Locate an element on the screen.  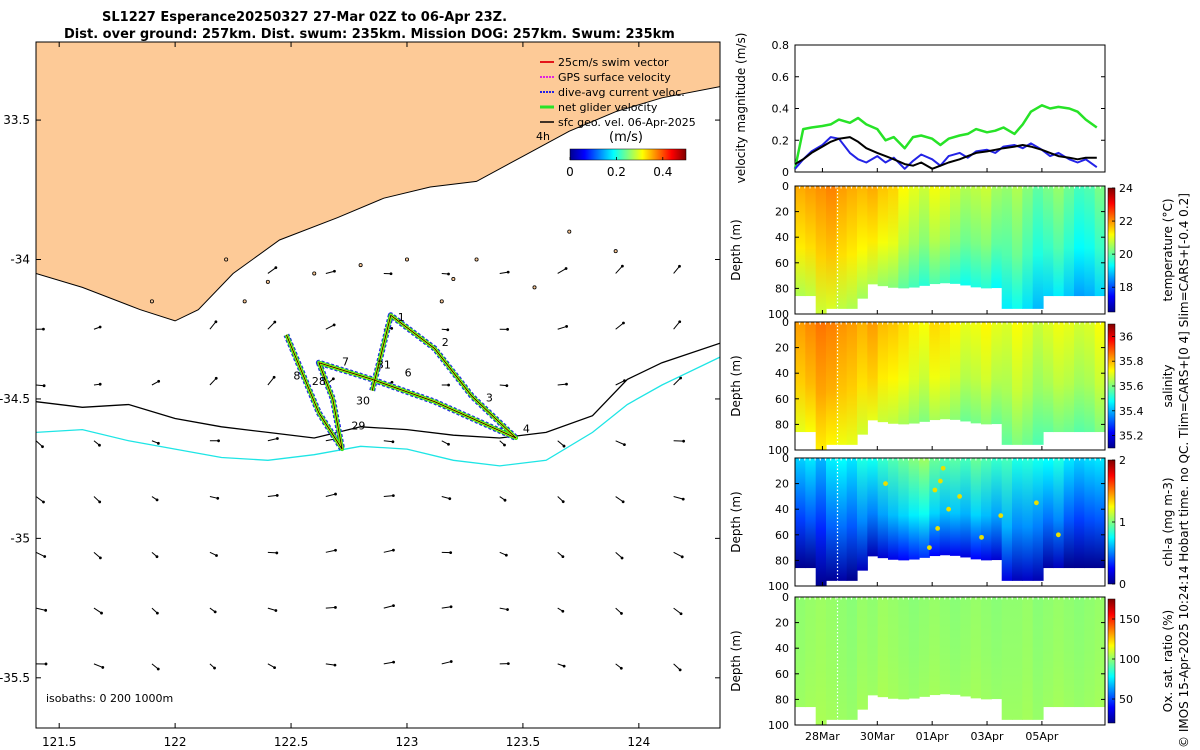
track-label-31: 31 is located at coordinates (384, 364).